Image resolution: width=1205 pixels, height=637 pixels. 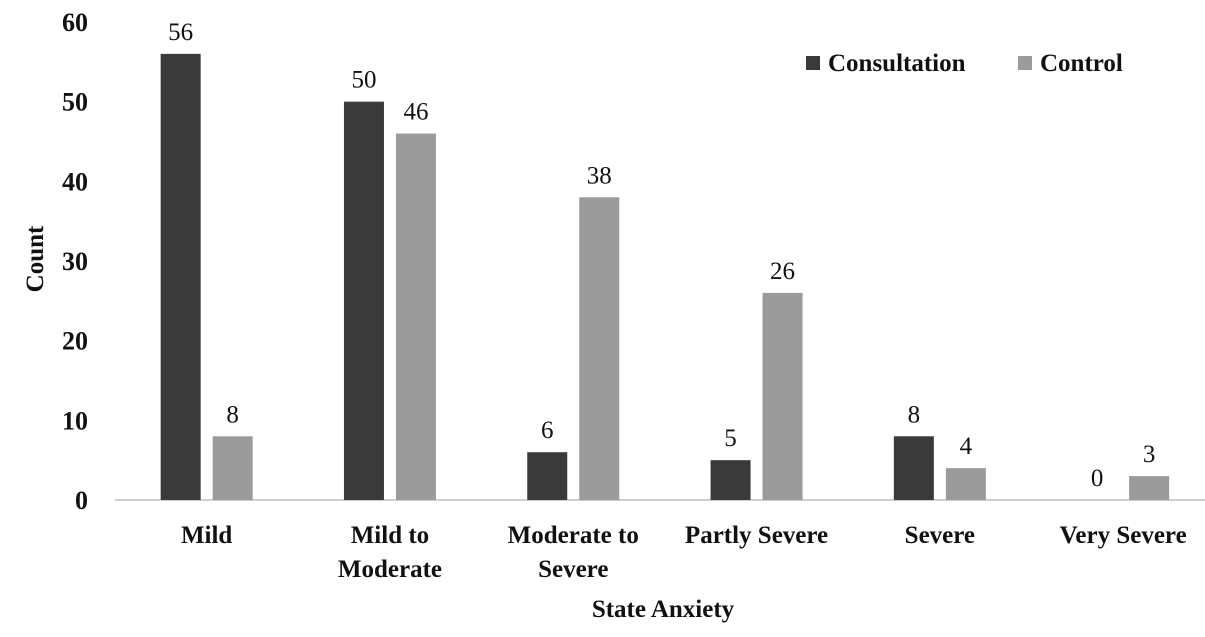 I want to click on y-tick-label: 50, so click(x=75, y=102).